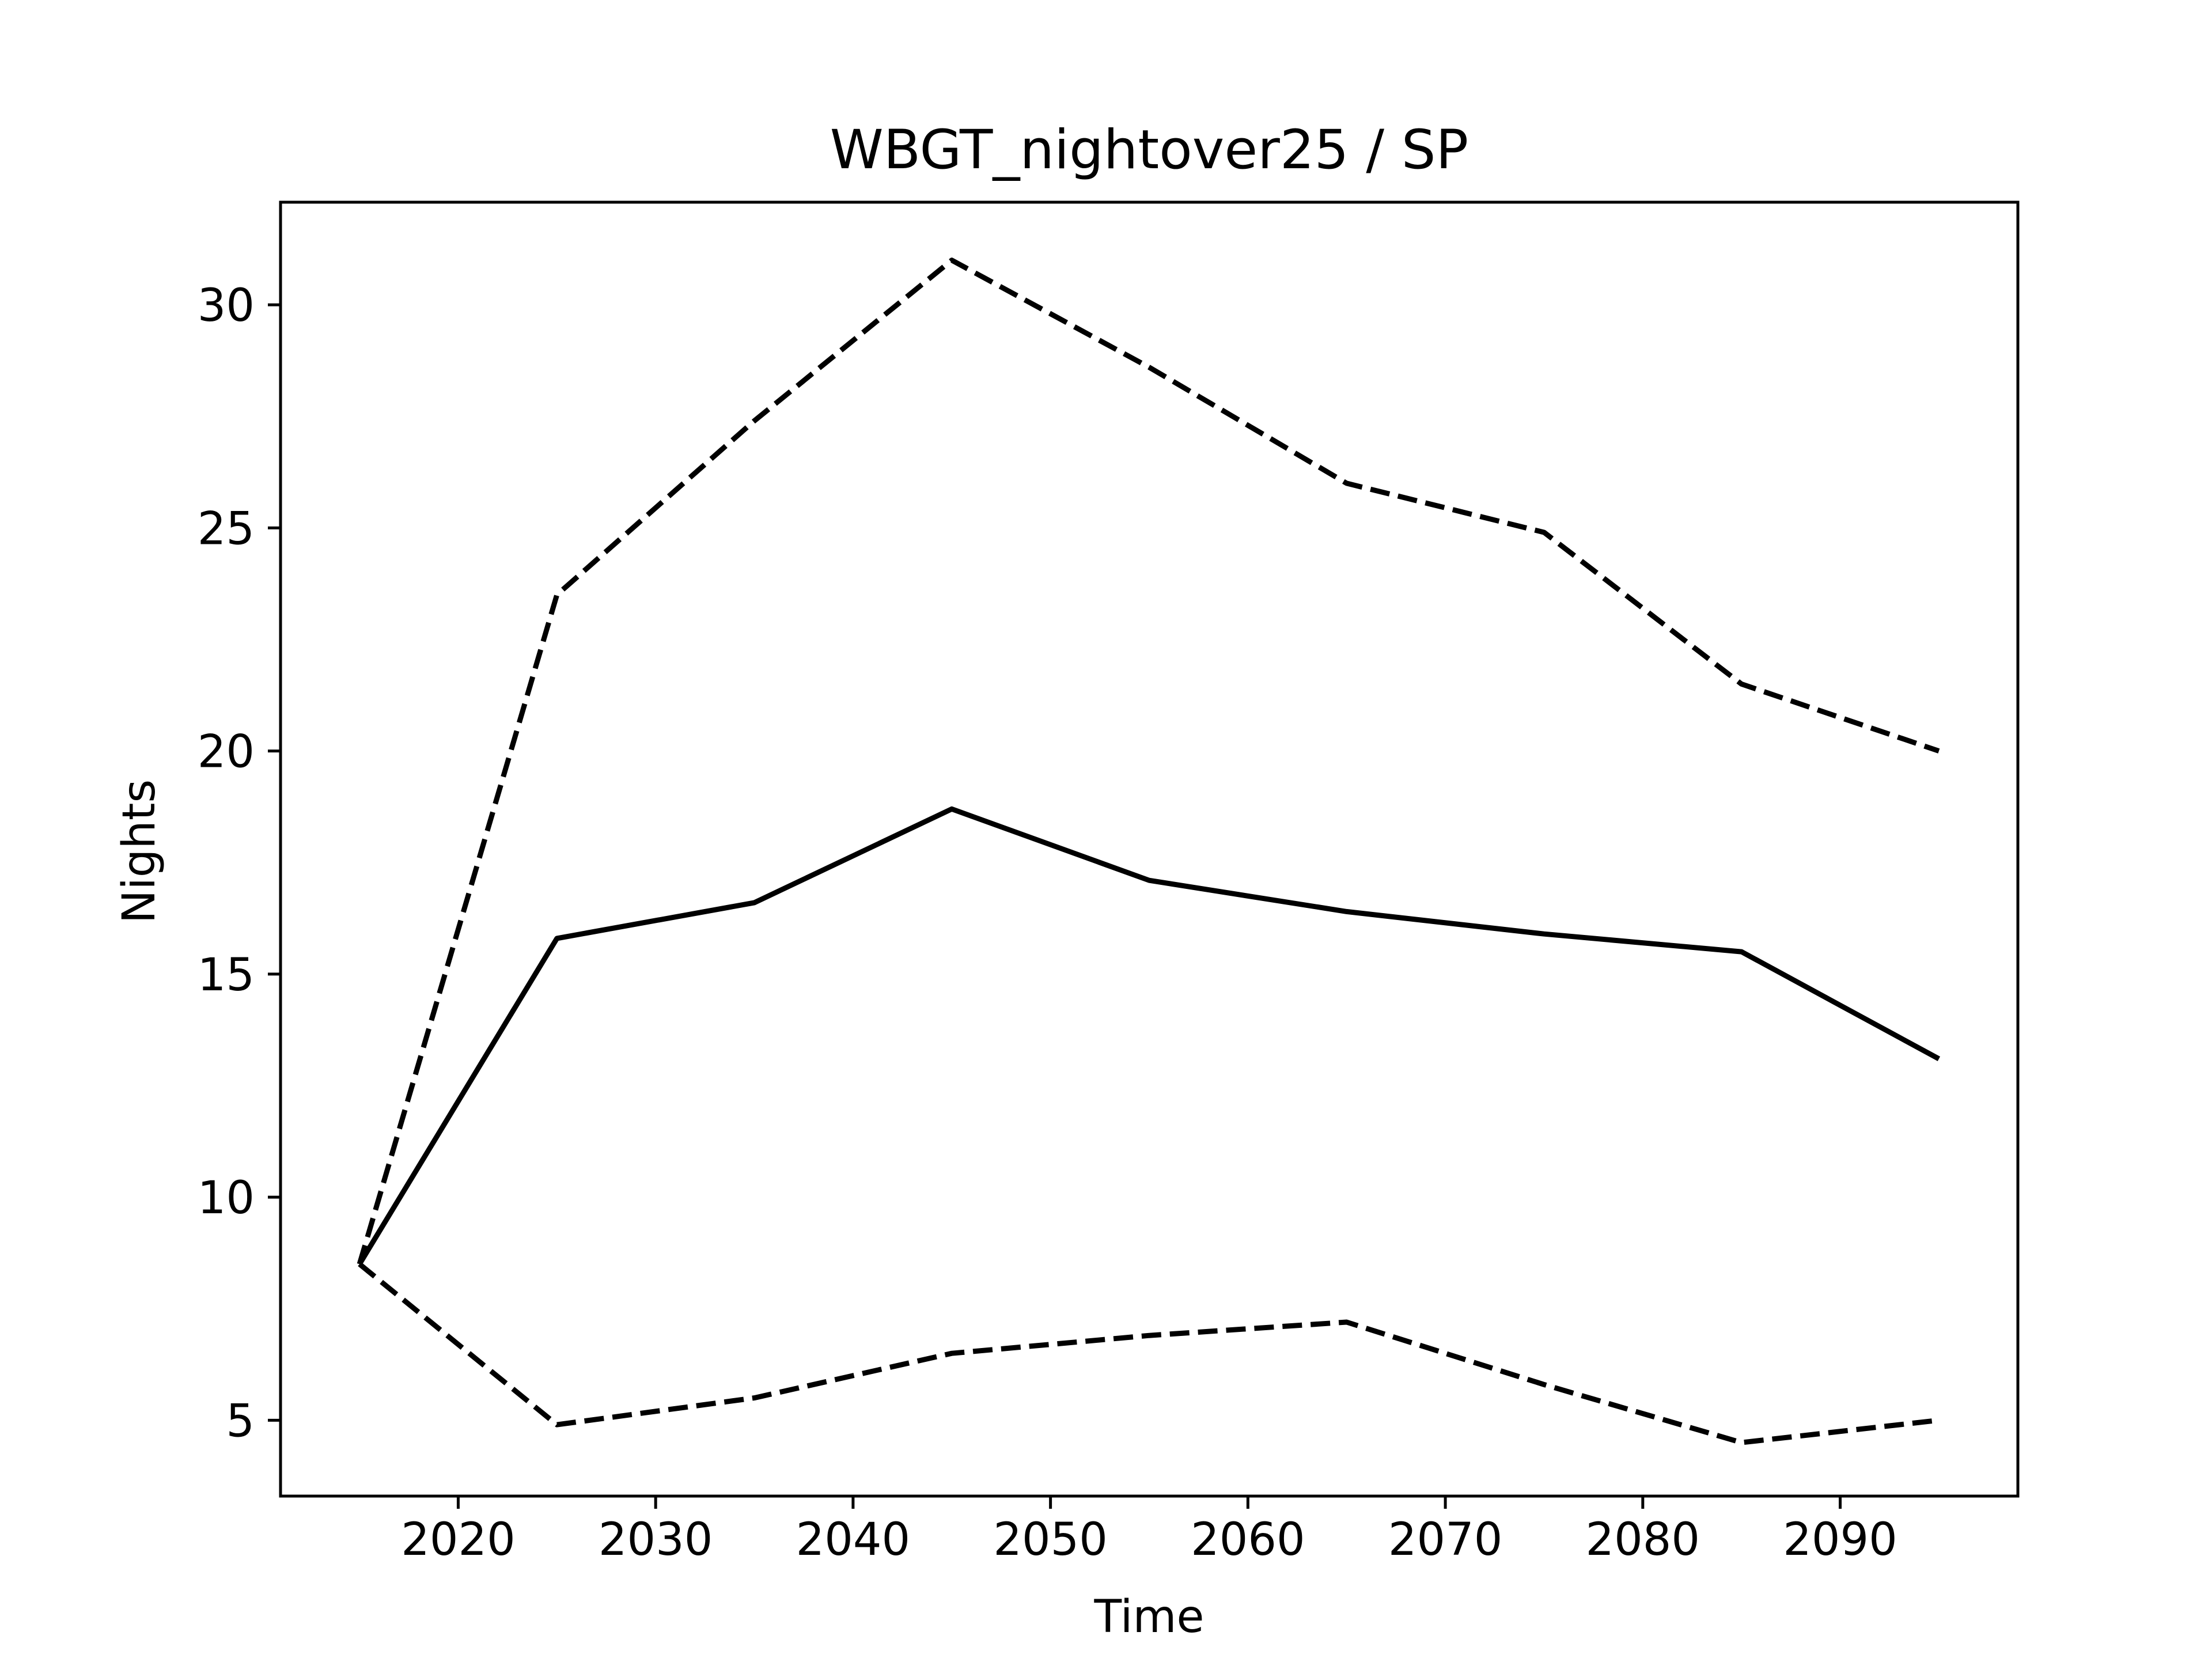  Describe the element at coordinates (226, 529) in the screenshot. I see `y-tick-label: 25` at that location.